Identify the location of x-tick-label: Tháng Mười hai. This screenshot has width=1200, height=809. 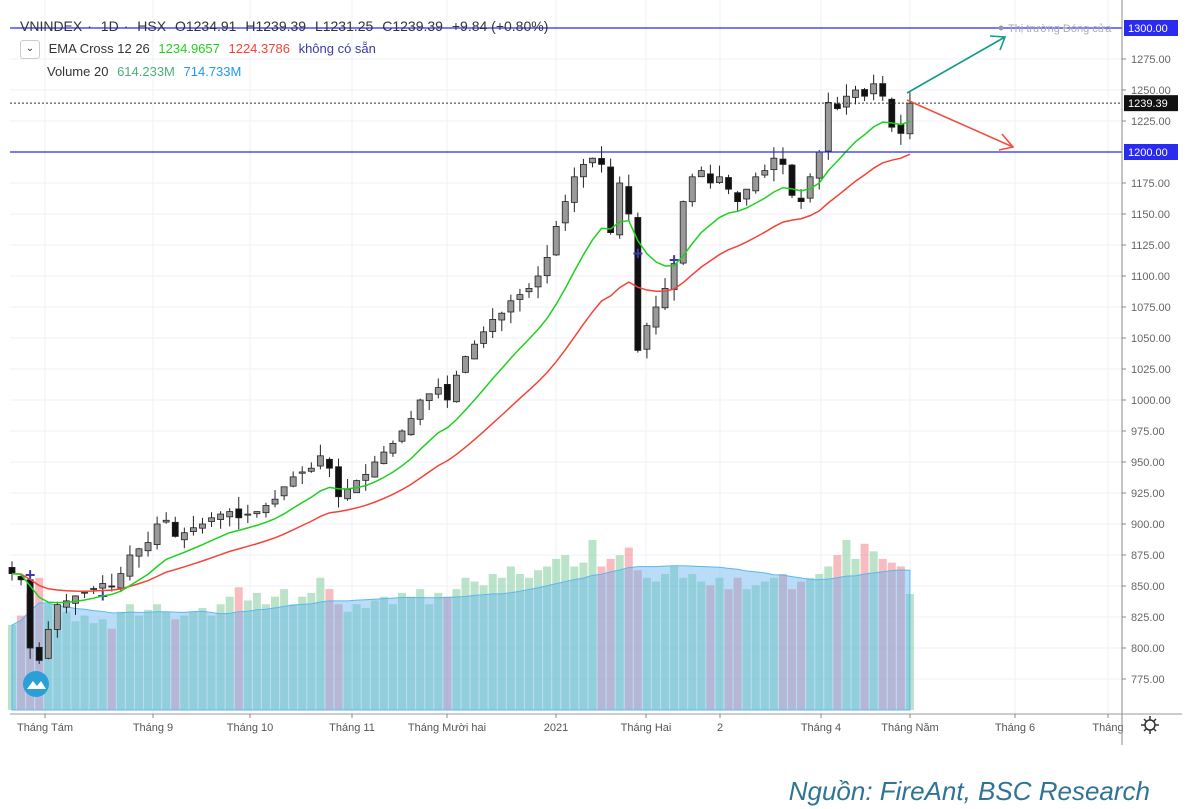
(447, 728).